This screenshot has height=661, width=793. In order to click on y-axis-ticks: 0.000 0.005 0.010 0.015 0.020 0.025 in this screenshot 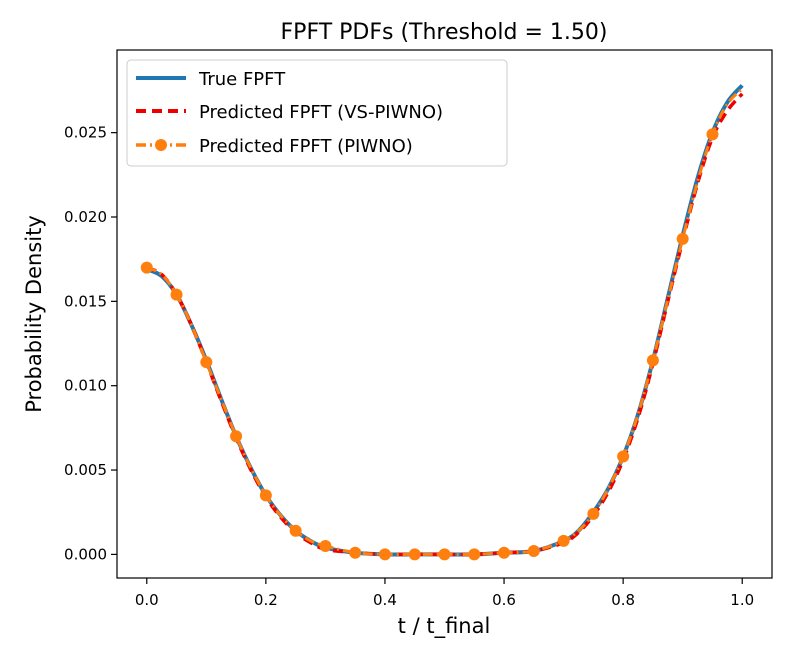, I will do `click(90, 343)`.